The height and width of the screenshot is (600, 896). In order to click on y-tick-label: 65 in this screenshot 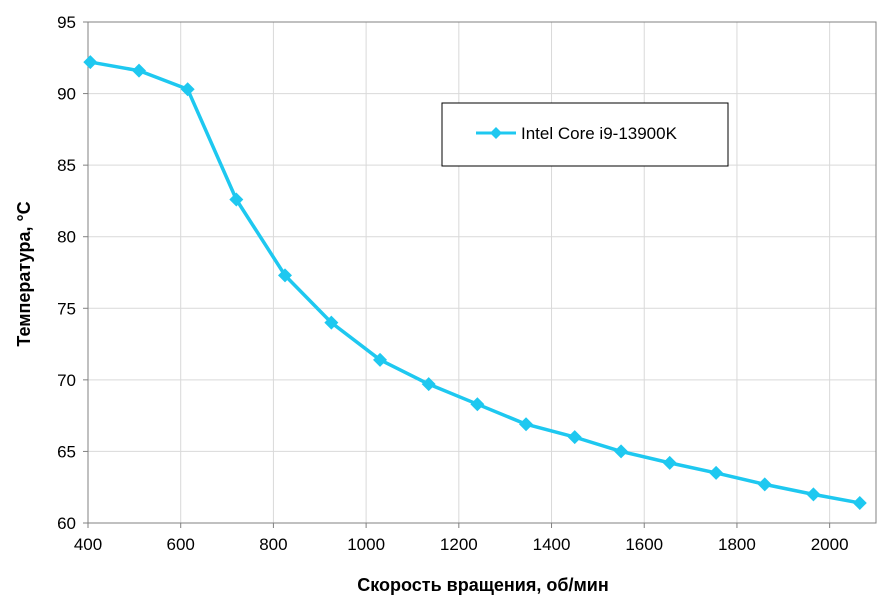, I will do `click(66, 451)`.